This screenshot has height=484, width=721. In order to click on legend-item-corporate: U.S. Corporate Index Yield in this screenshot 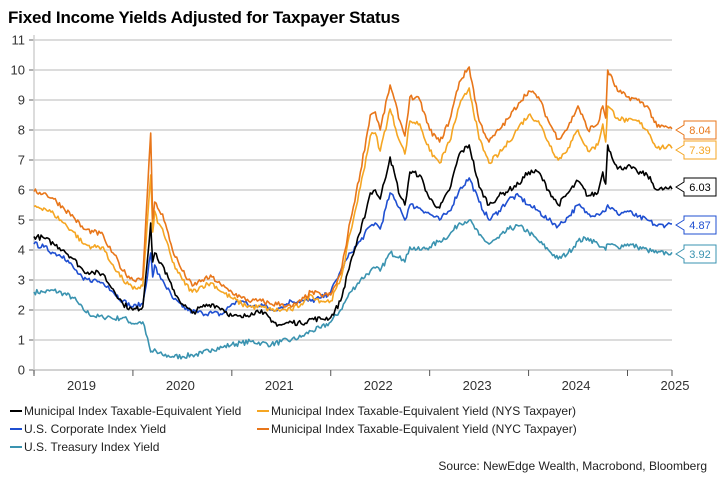, I will do `click(88, 429)`.